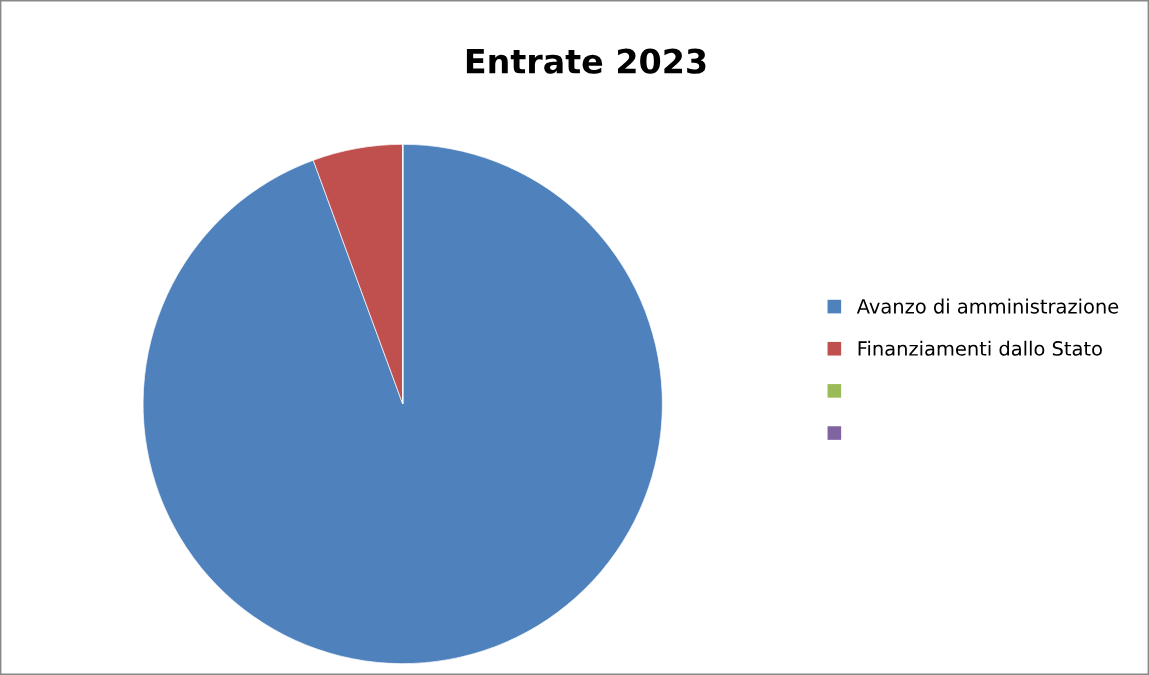 This screenshot has height=675, width=1149. What do you see at coordinates (586, 61) in the screenshot?
I see `chart-title: Entrate 2023` at bounding box center [586, 61].